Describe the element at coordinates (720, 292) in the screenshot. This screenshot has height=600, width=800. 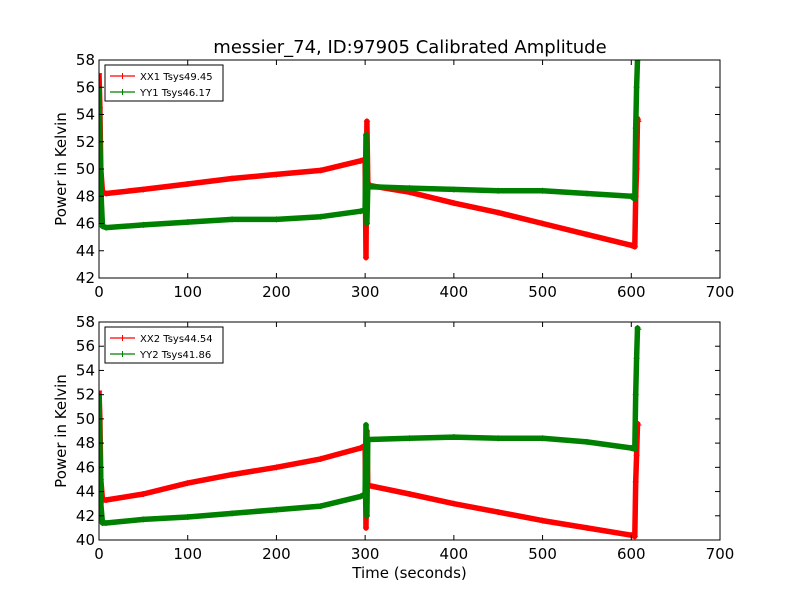
I see `x-tick-label: 700` at that location.